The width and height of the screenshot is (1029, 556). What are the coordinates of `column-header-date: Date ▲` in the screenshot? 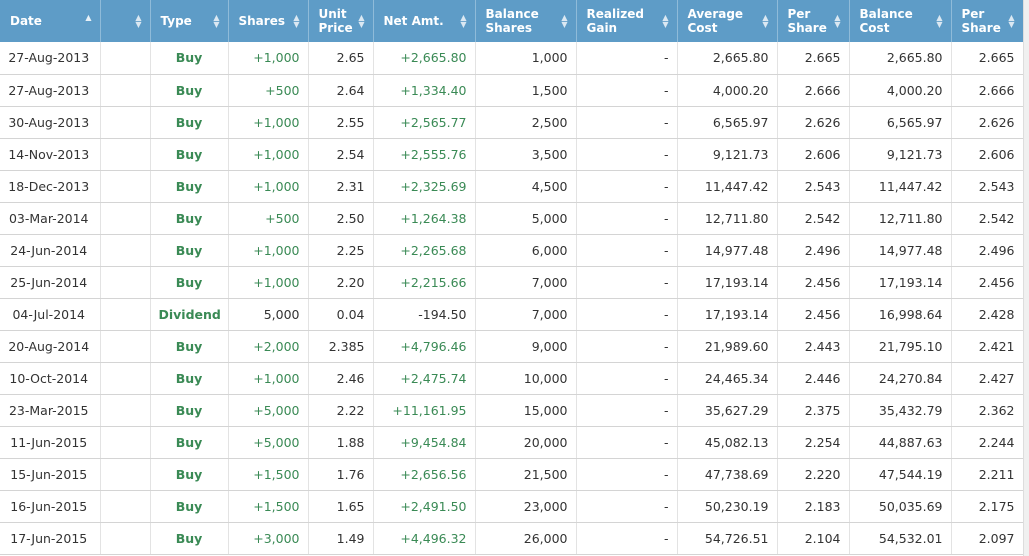 It's located at (50, 21).